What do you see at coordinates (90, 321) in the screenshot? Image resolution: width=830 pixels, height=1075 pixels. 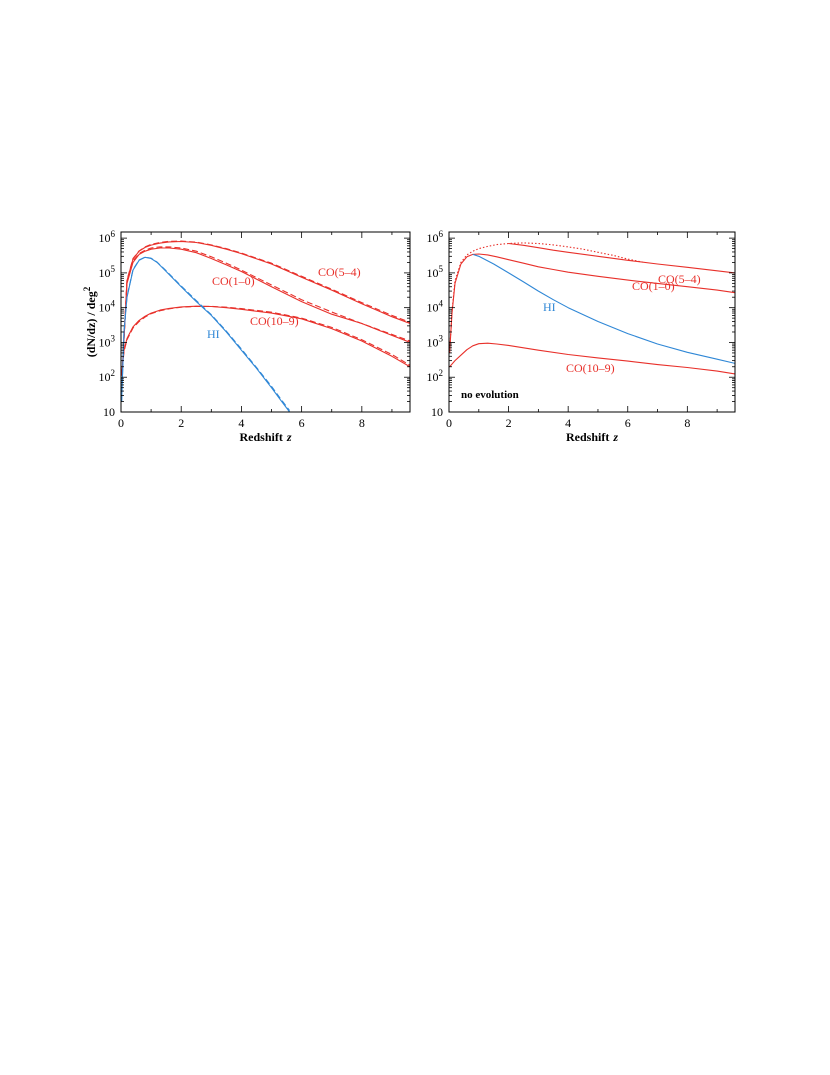 I see `y-axis-label: (dN/dz) / deg2` at bounding box center [90, 321].